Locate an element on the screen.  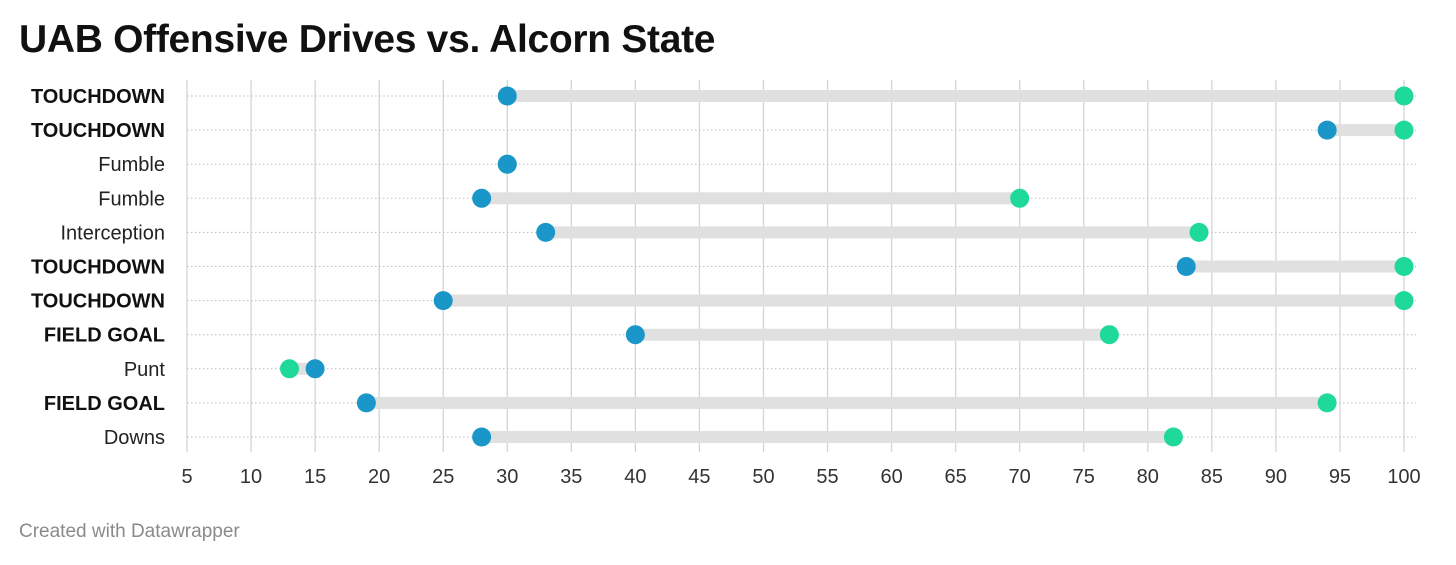
x-tick-label: 45 is located at coordinates (699, 477).